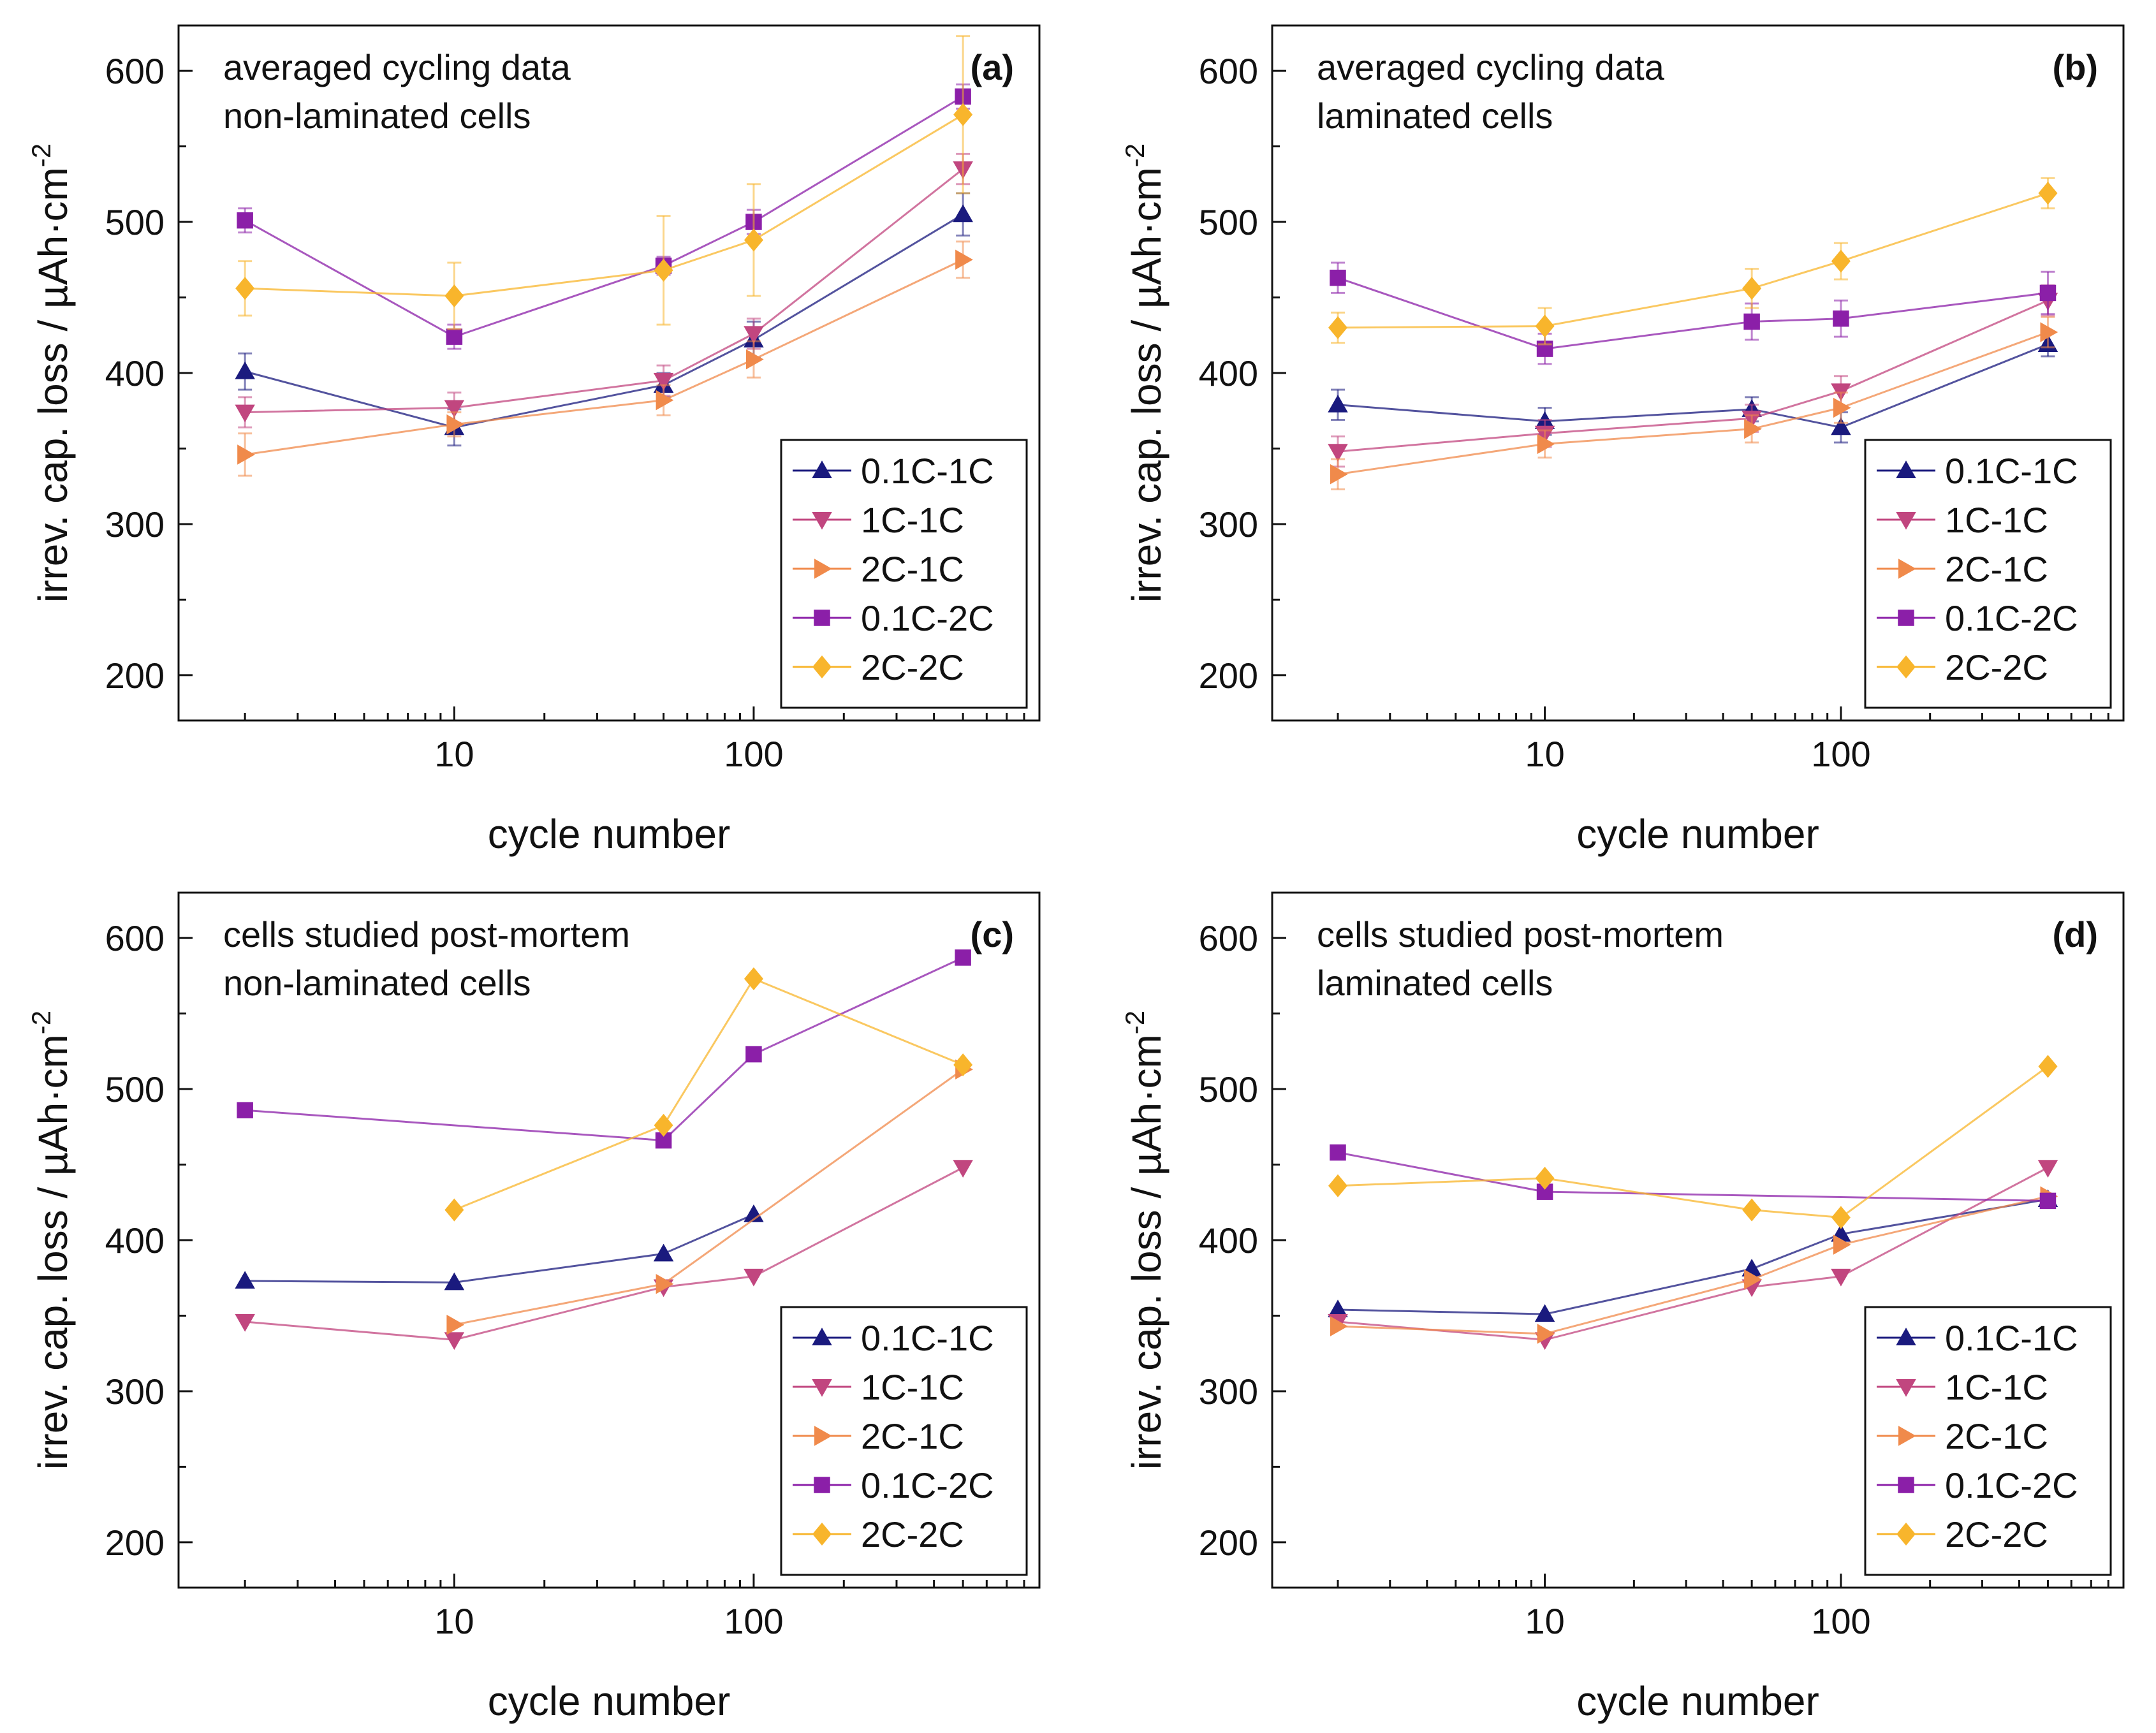 The image size is (2156, 1733). Describe the element at coordinates (377, 116) in the screenshot. I see `panel-title-line: non-laminated cells` at that location.